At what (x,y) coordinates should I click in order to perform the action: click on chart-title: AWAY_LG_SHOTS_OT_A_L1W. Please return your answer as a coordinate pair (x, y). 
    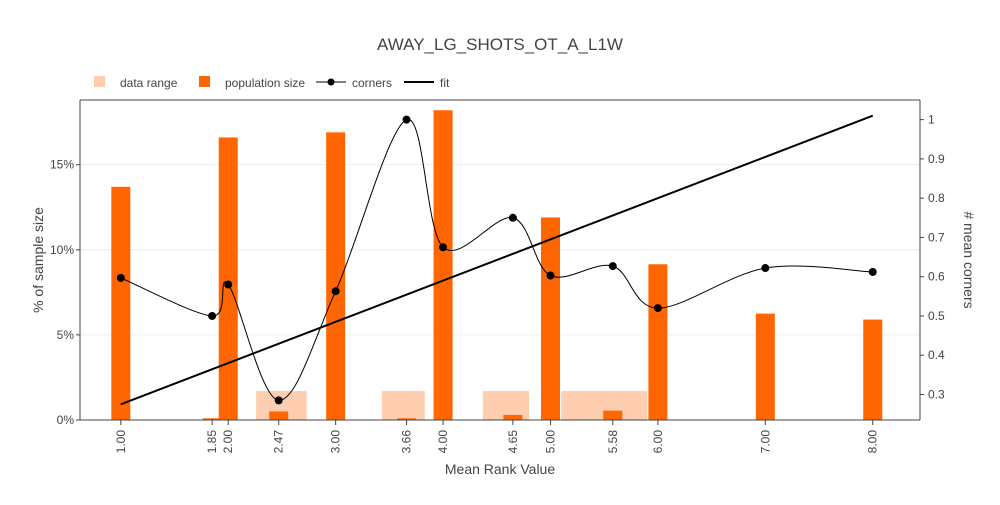
    Looking at the image, I should click on (500, 44).